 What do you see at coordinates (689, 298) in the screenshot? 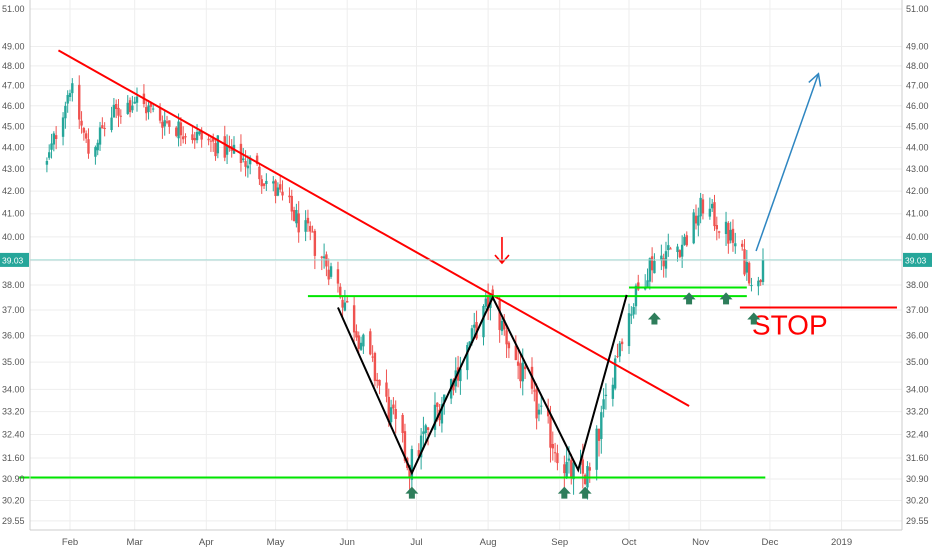
I see `buy-arrow-icon` at bounding box center [689, 298].